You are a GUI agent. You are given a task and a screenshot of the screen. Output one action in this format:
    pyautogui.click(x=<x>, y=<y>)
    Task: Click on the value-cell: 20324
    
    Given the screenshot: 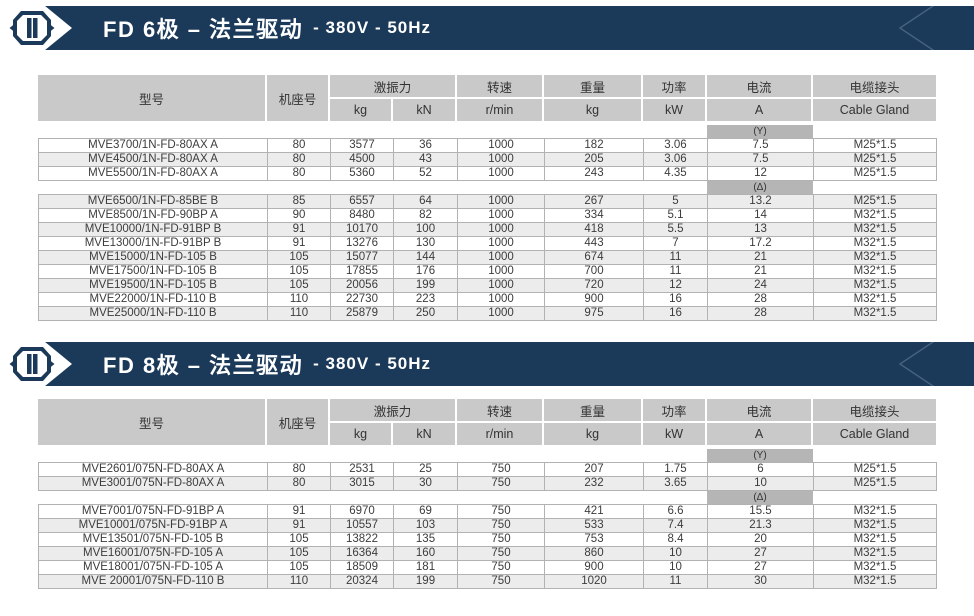 What is the action you would take?
    pyautogui.click(x=362, y=581)
    